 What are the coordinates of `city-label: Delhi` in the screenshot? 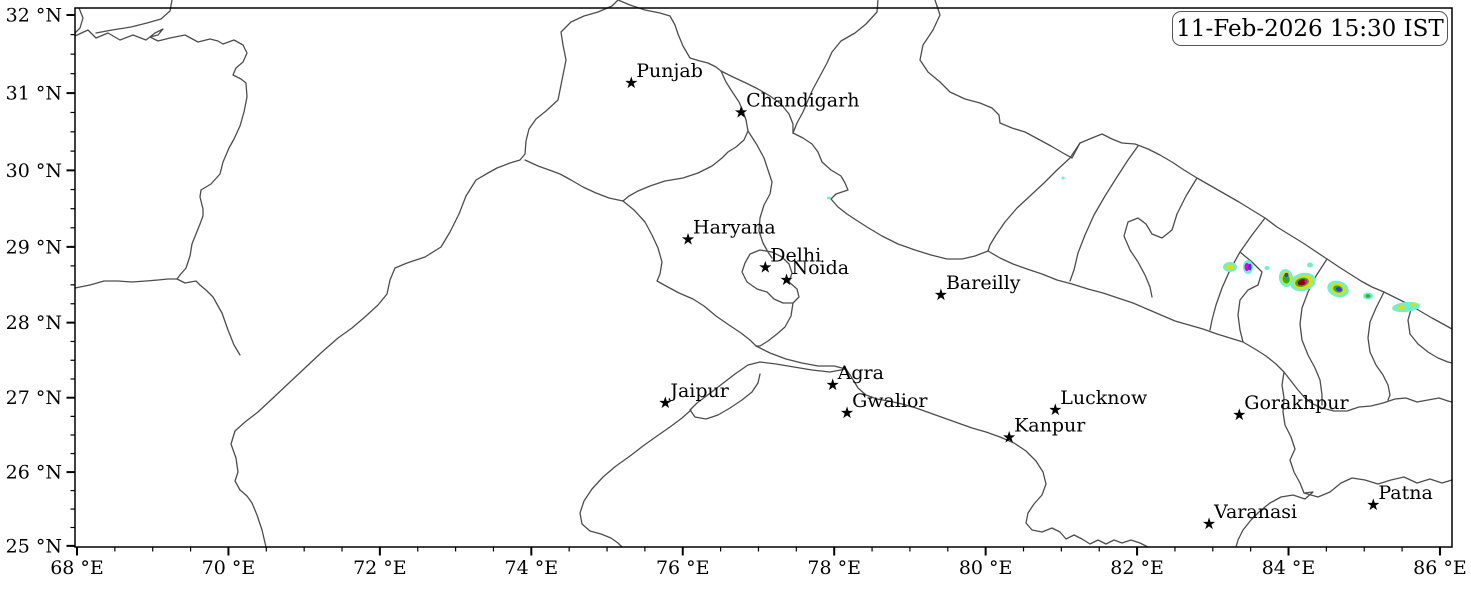 It's located at (795, 256).